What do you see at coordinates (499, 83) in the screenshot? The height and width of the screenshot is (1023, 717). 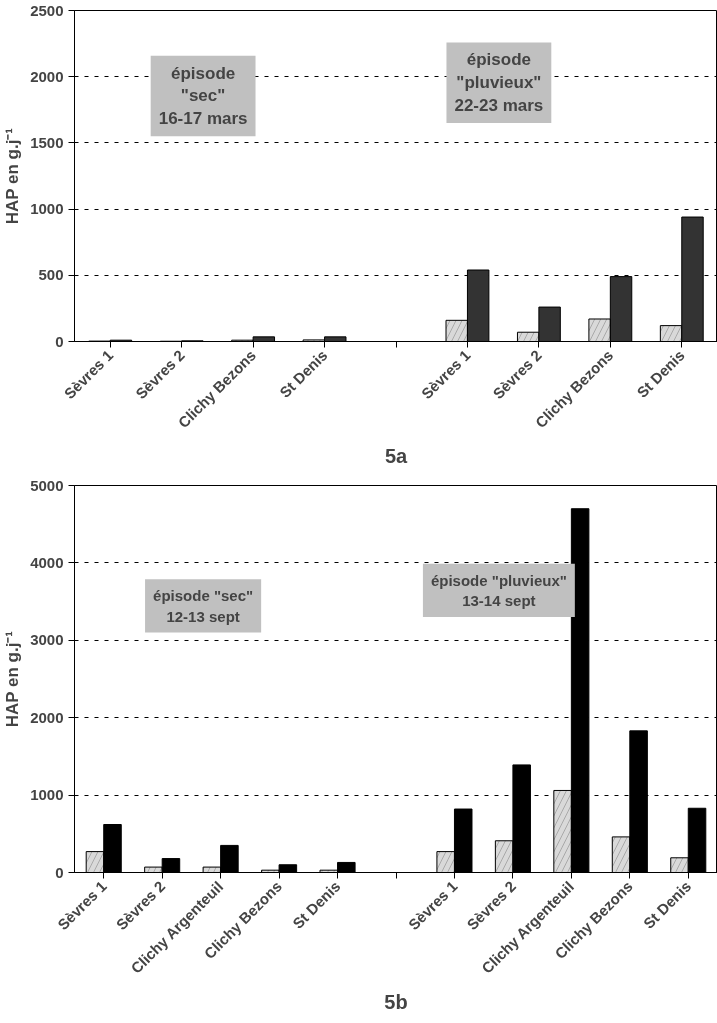 I see `annotation: épisode "pluvieux" 22-23 mars` at bounding box center [499, 83].